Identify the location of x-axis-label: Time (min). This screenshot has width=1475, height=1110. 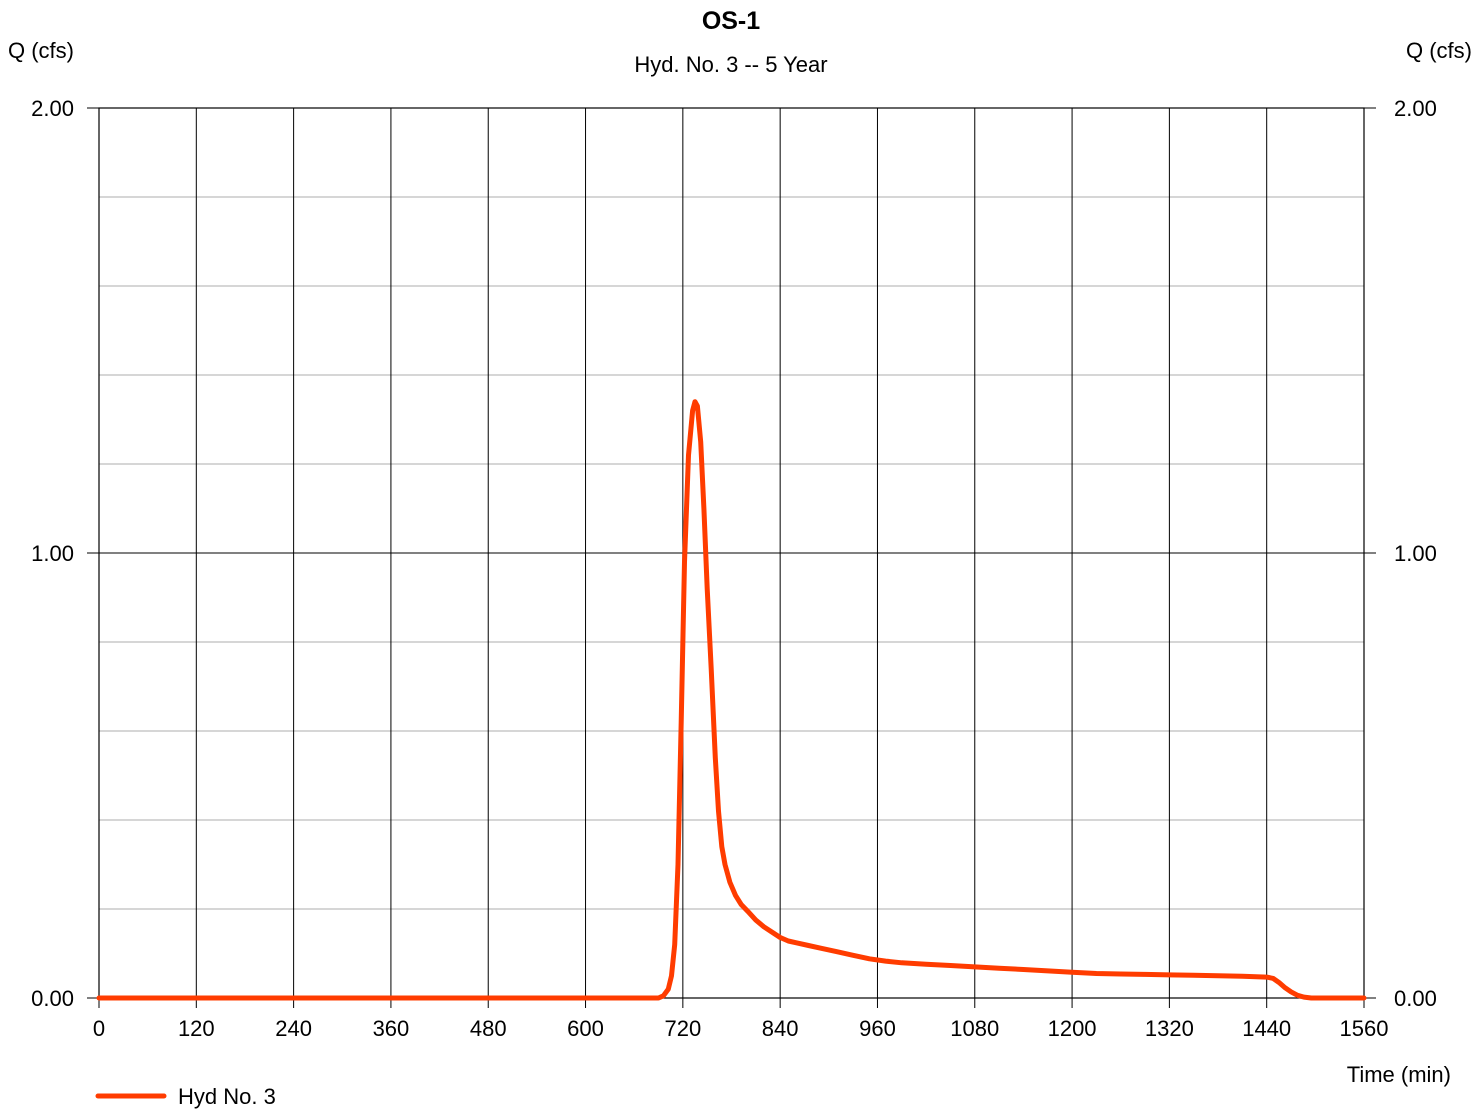
(1399, 1074).